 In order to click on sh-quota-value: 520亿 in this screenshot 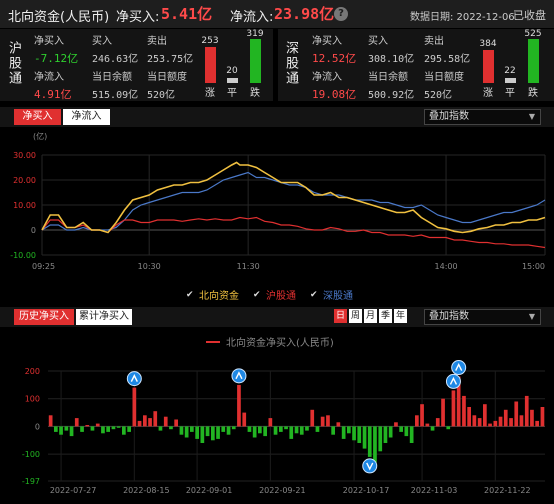, I will do `click(161, 95)`.